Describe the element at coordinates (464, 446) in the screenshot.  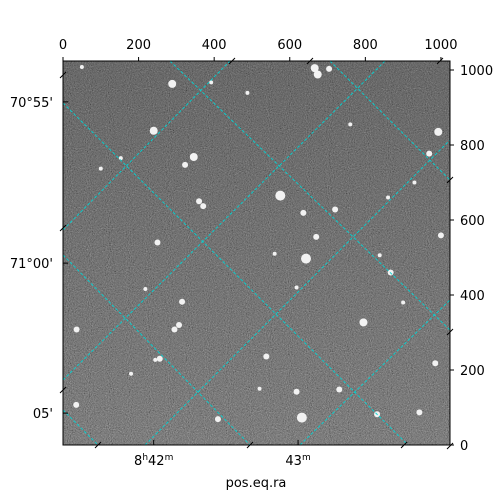
I see `right-tick-label: 0` at that location.